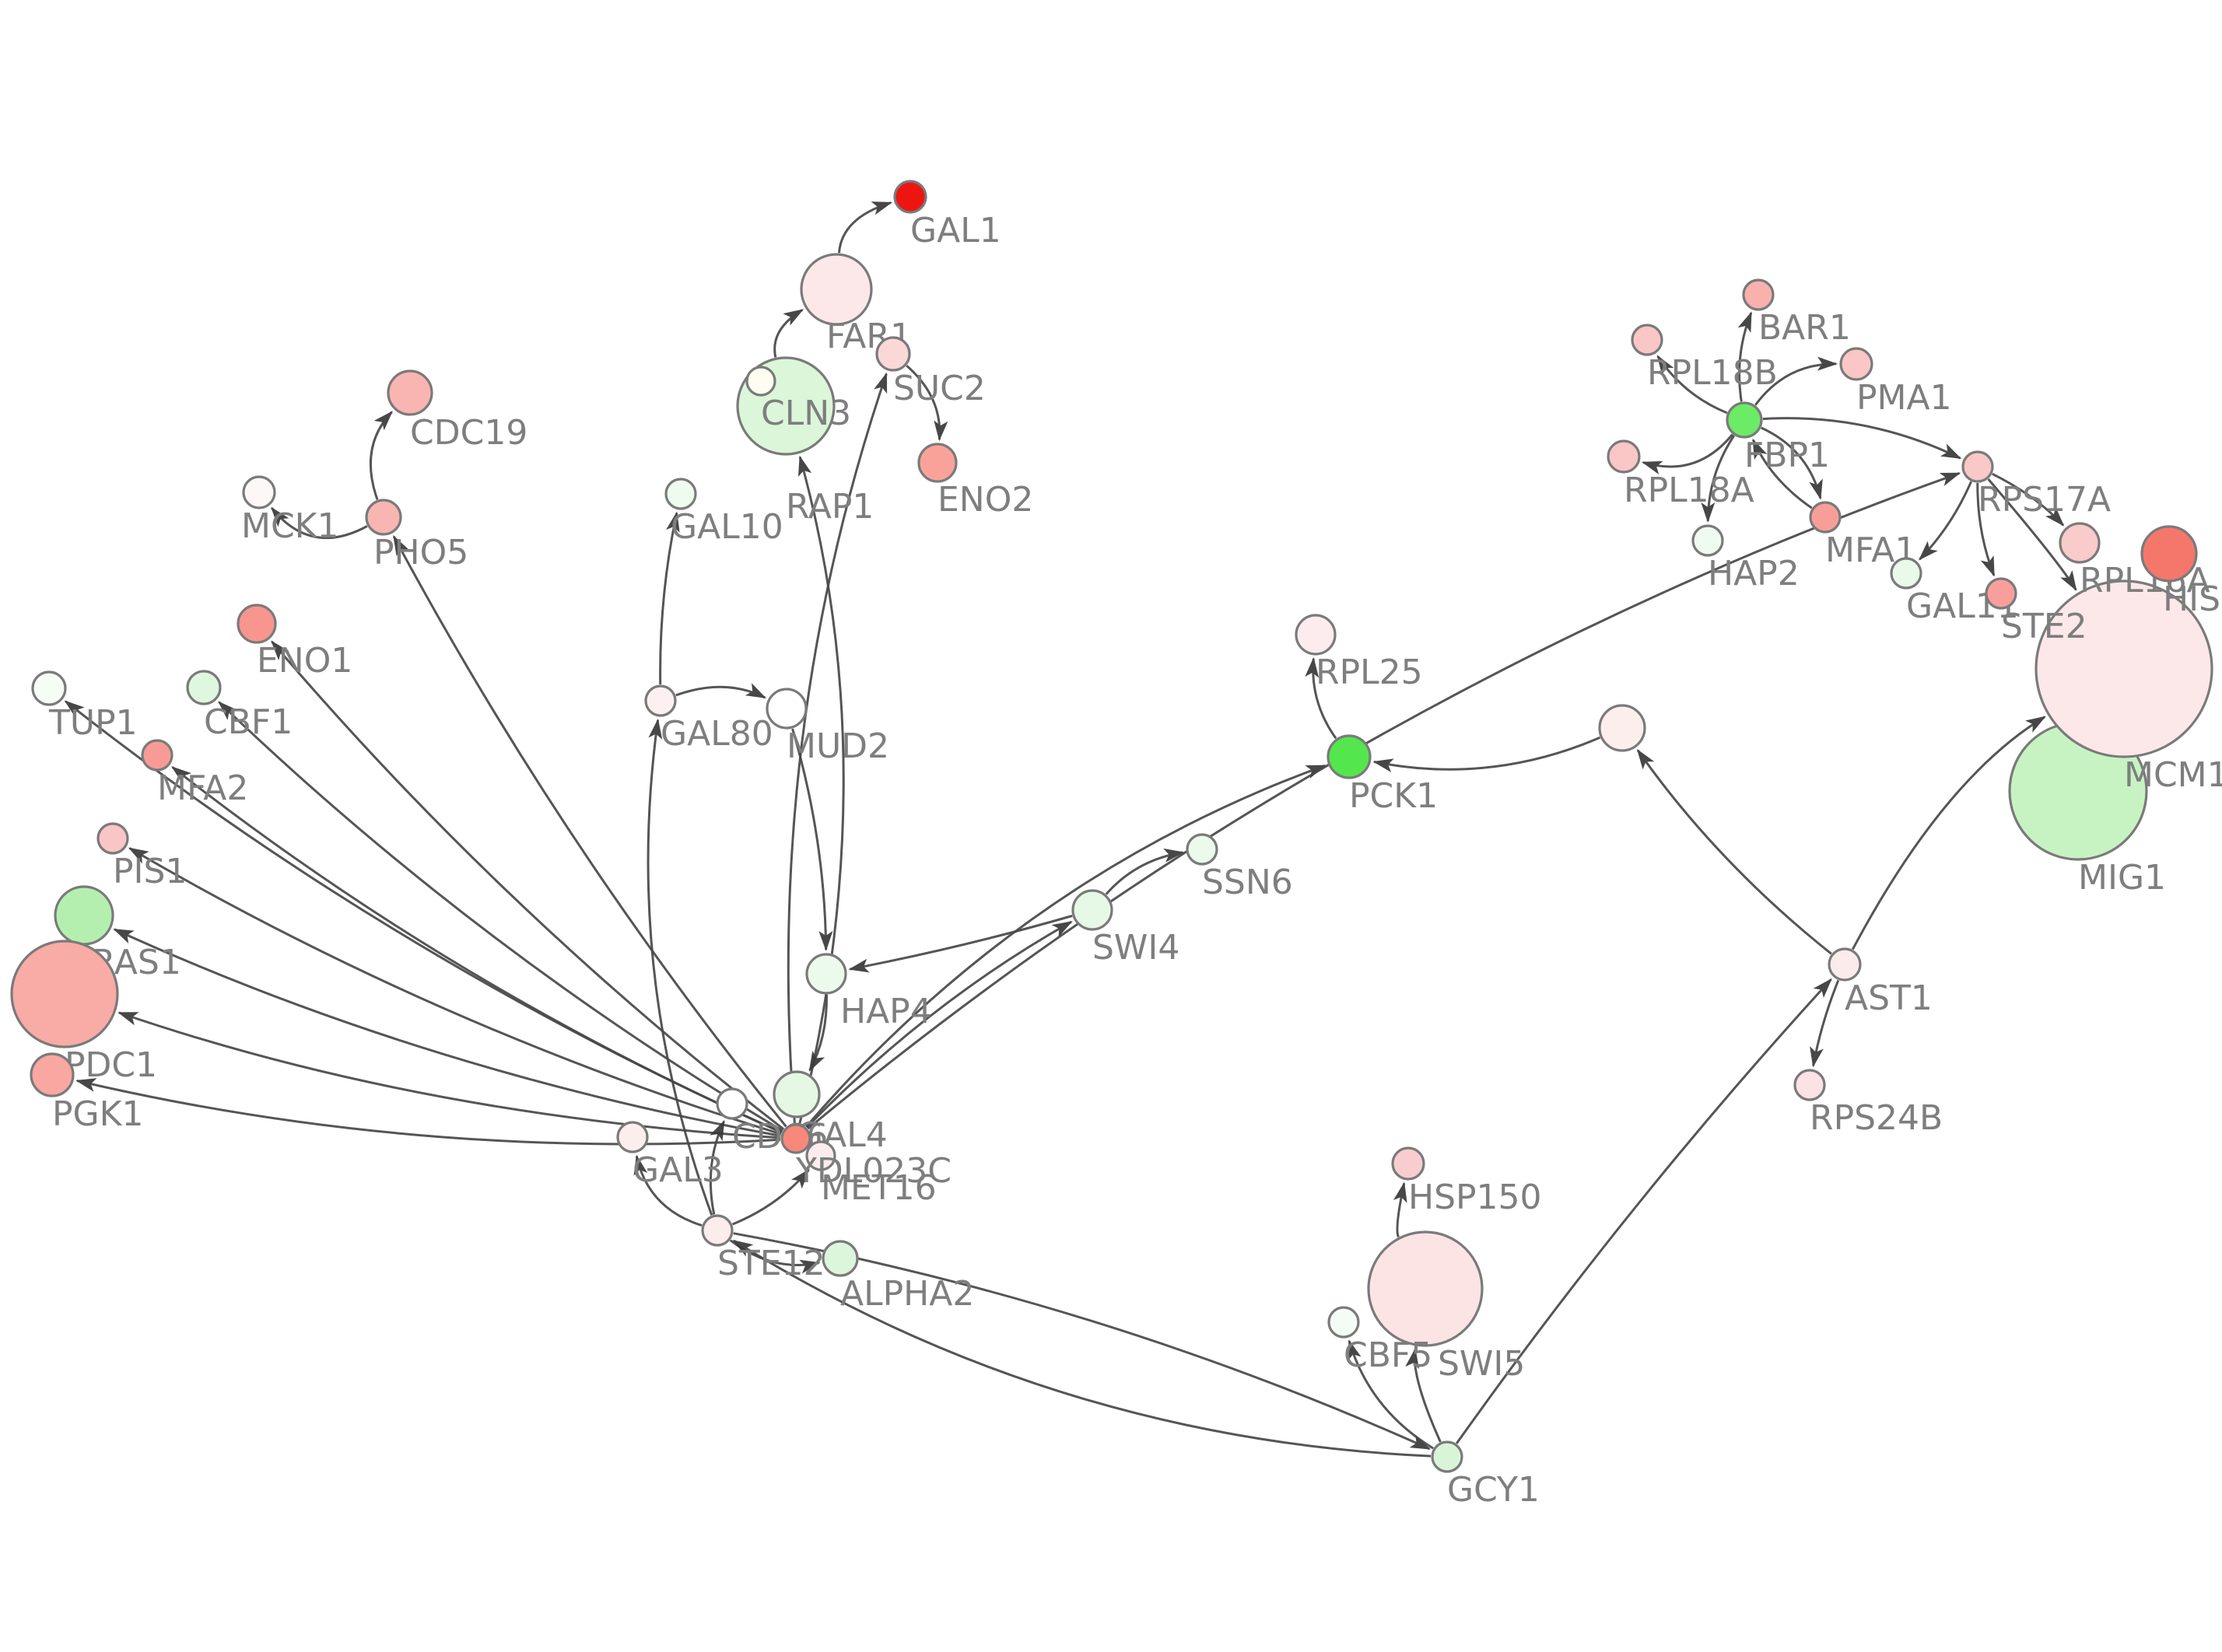 The image size is (2222, 1652). I want to click on edge-rps17a-ste2, so click(1986, 529).